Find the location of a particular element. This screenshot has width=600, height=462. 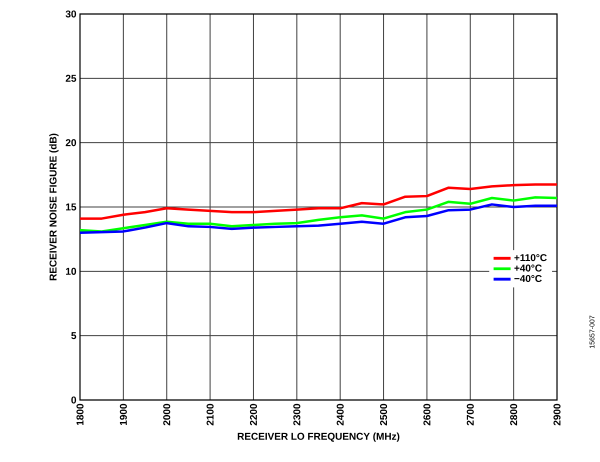

x-tick-label: 2600 is located at coordinates (426, 415).